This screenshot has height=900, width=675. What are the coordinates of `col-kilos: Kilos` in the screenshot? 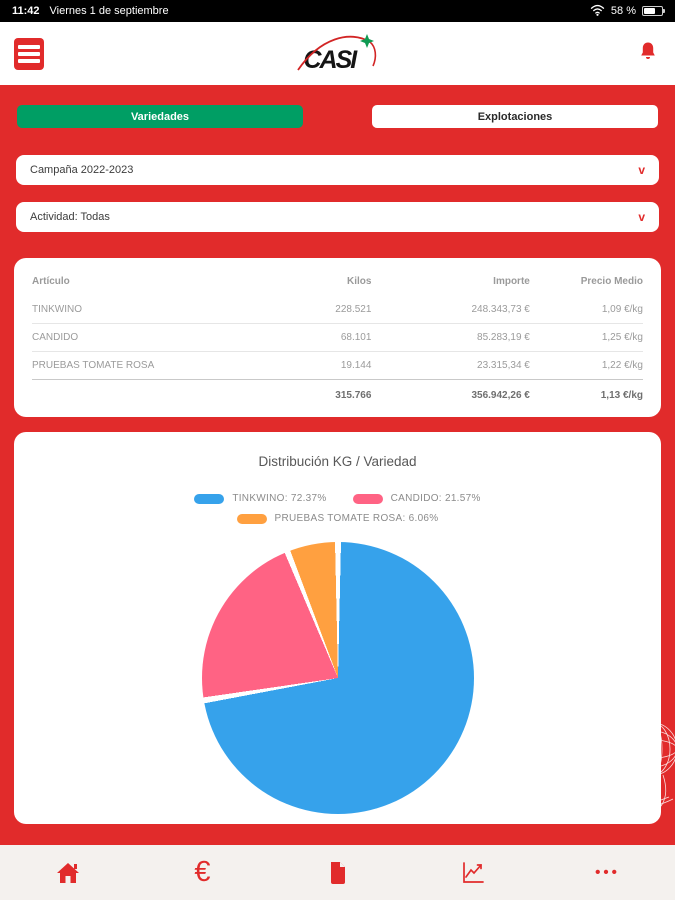 It's located at (359, 281).